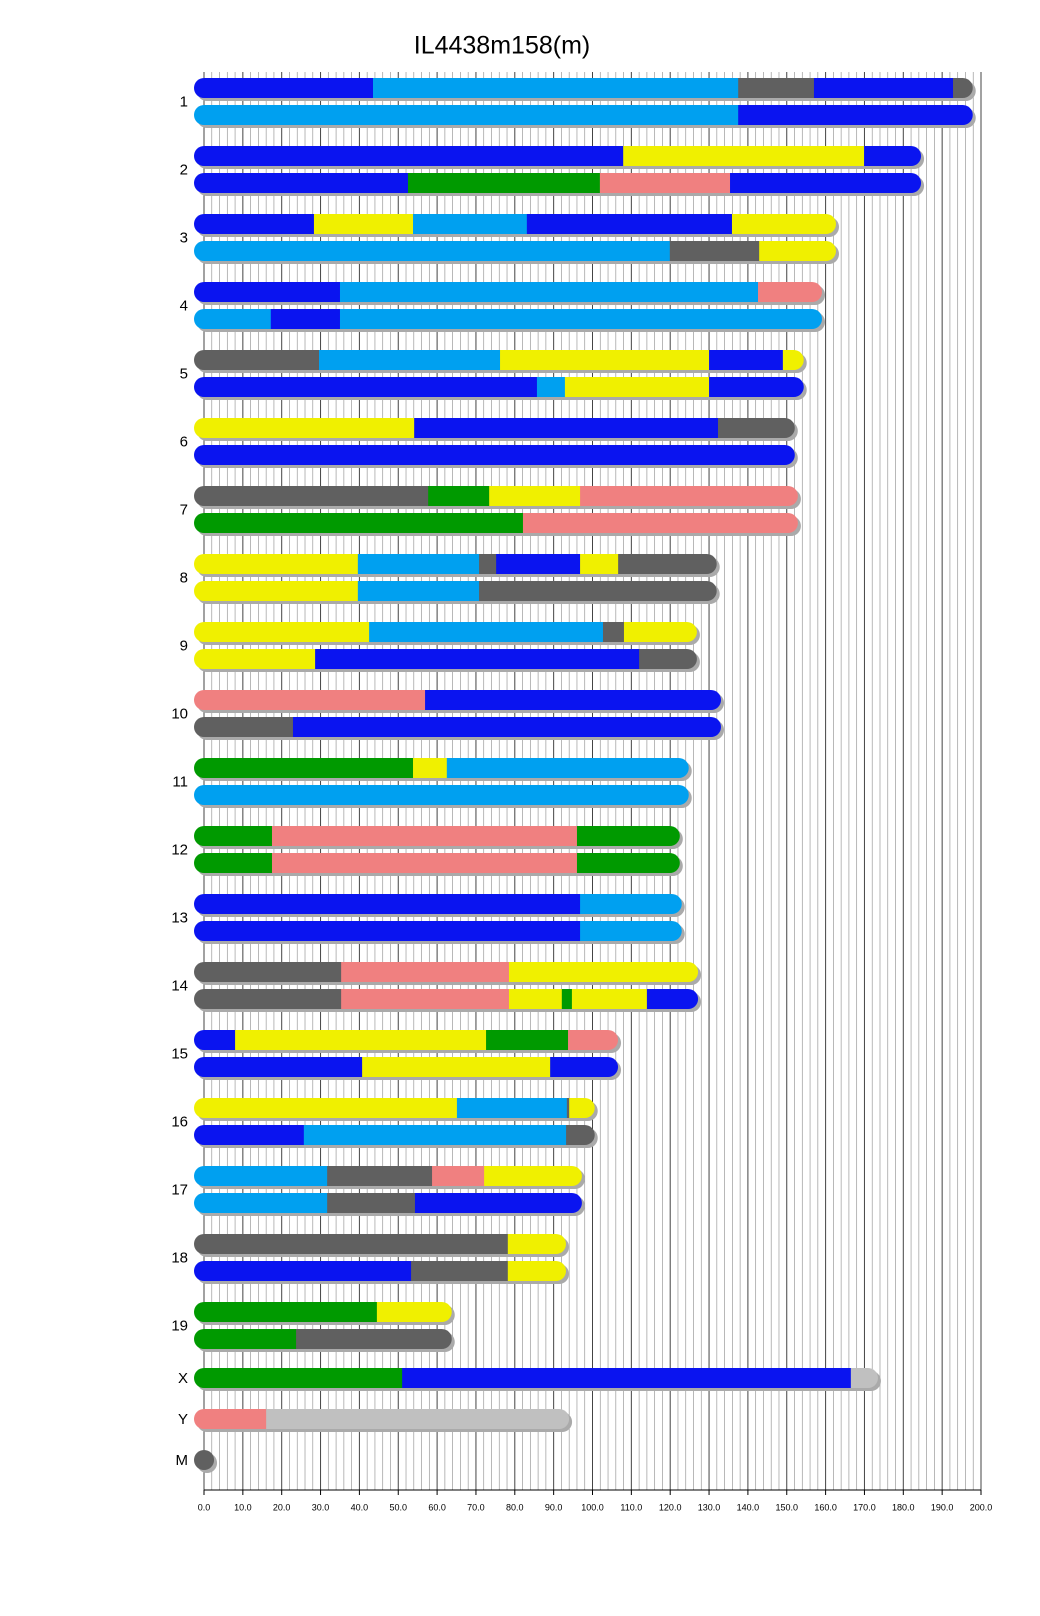 The height and width of the screenshot is (1616, 1040). What do you see at coordinates (179, 1121) in the screenshot?
I see `chromosome-label: 16` at bounding box center [179, 1121].